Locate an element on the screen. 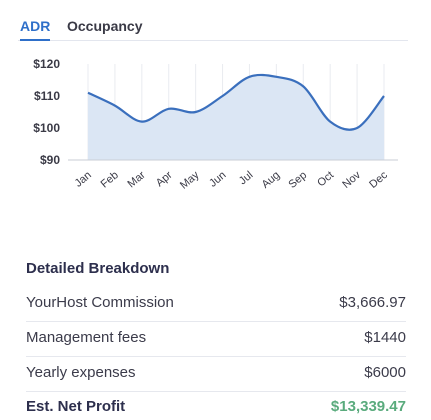 This screenshot has width=431, height=420. x-tick-label: Mar is located at coordinates (137, 180).